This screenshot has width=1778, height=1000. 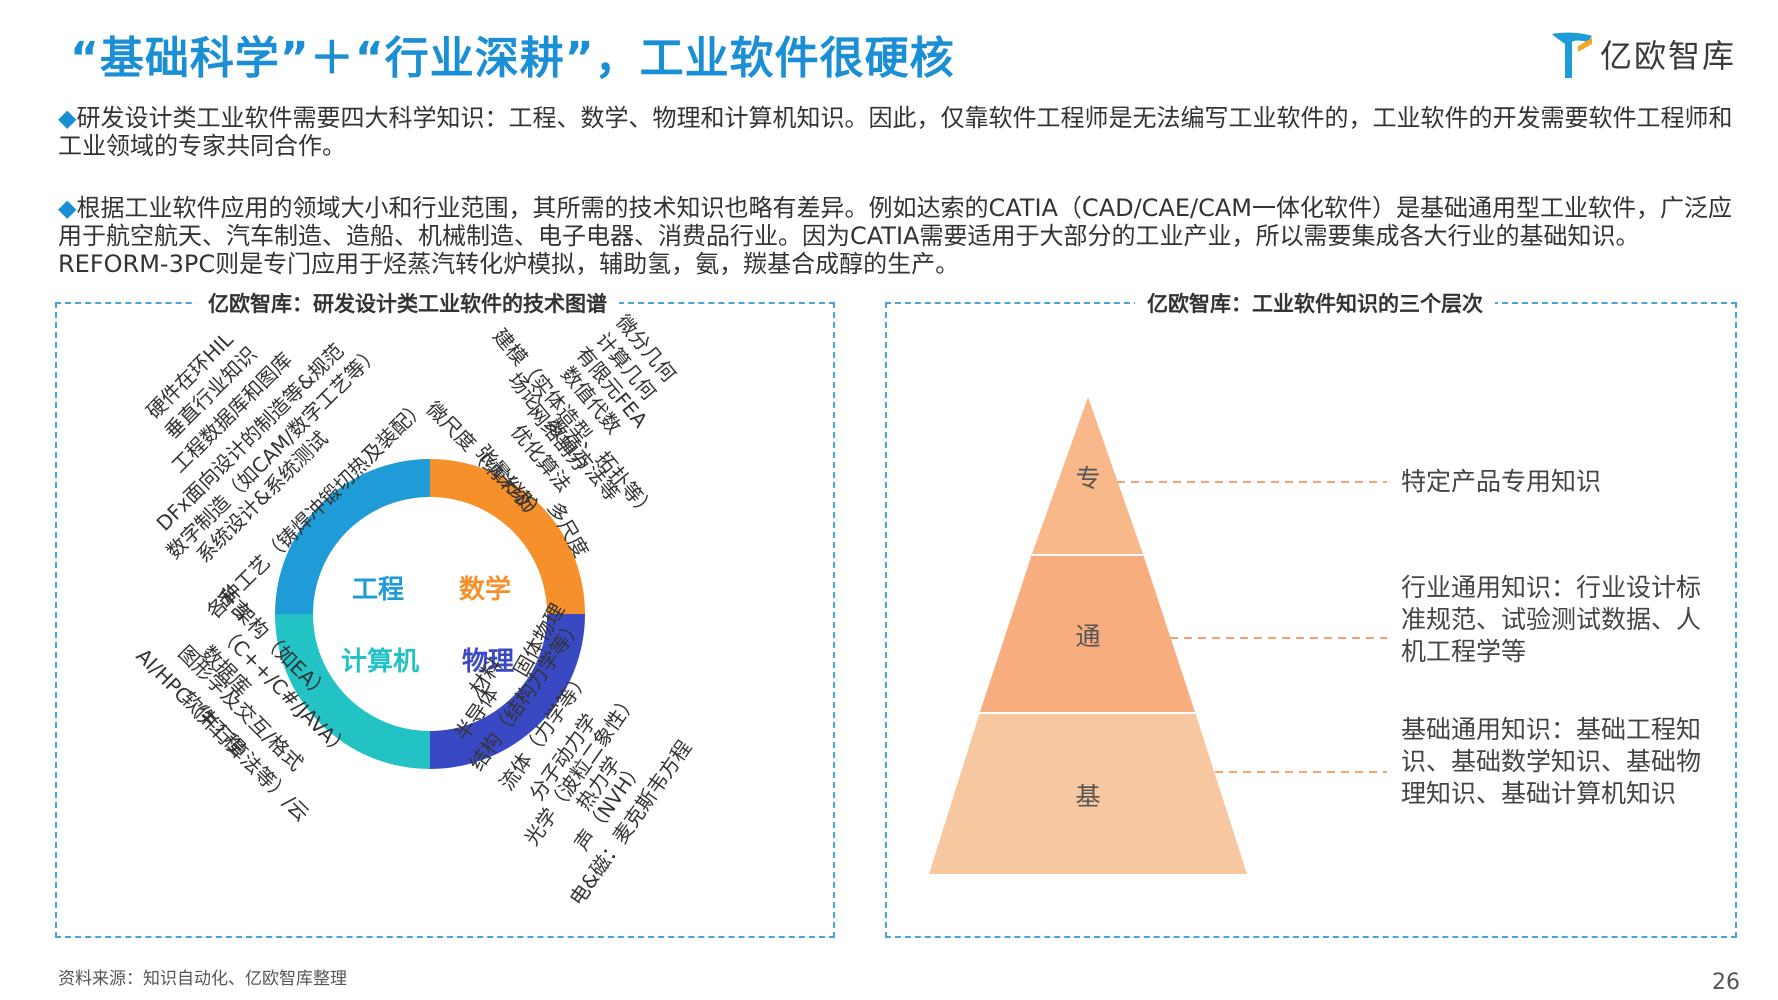 I want to click on pyramid-bottom, so click(x=1088, y=793).